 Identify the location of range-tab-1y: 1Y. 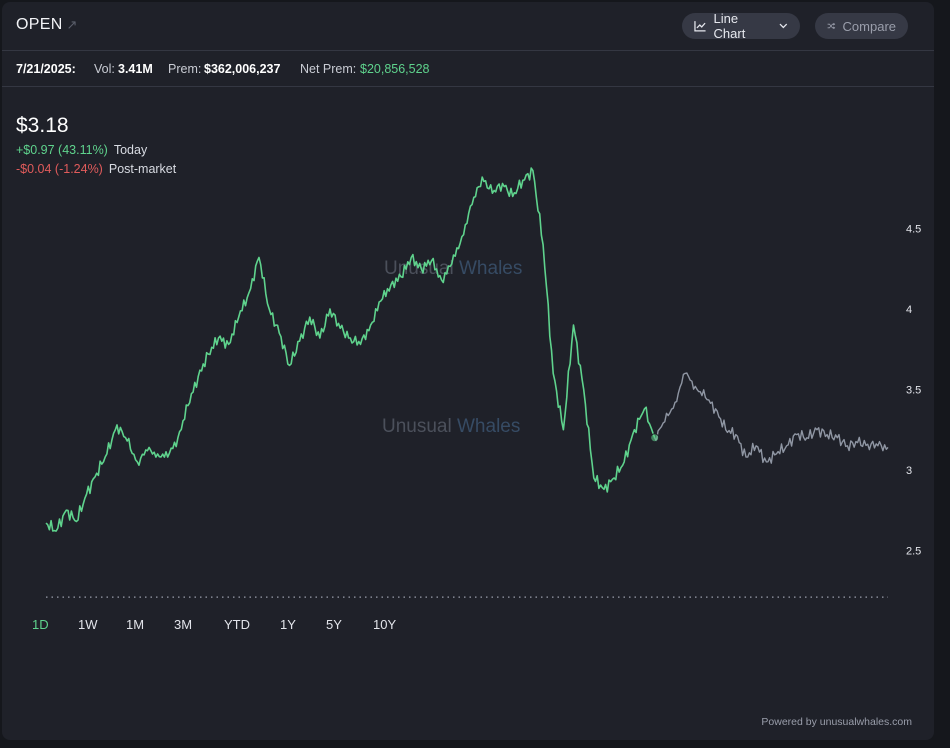
(288, 624).